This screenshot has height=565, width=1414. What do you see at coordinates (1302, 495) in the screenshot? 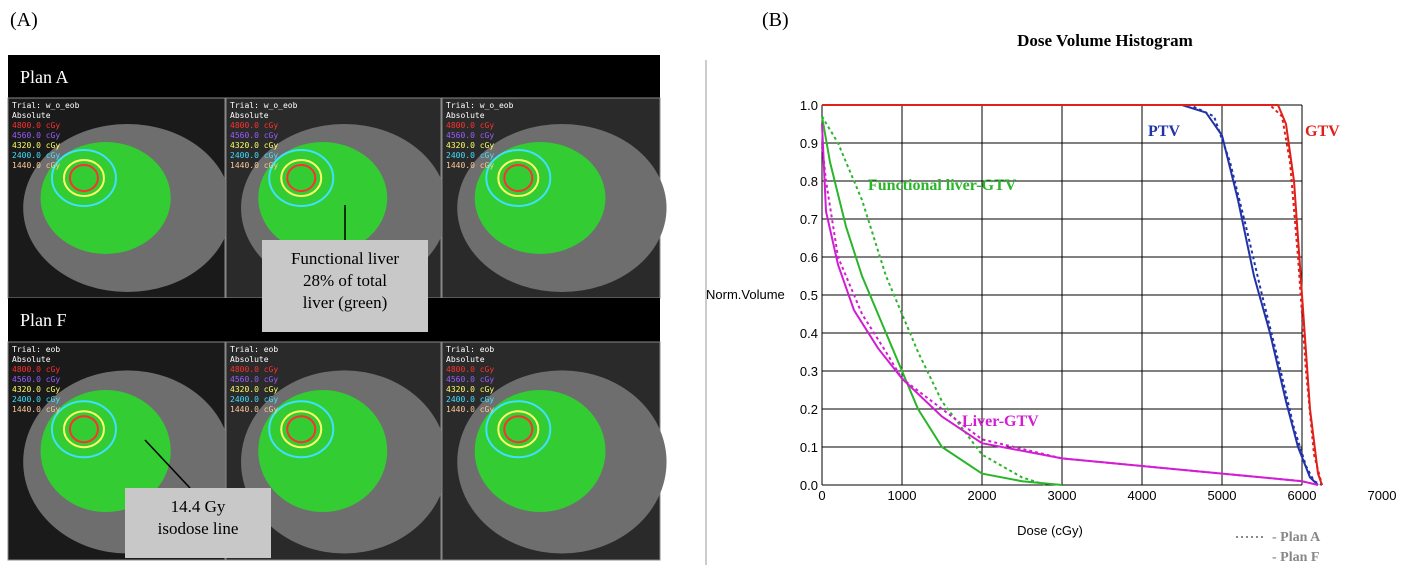
I see `x-tick-label: 6000` at bounding box center [1302, 495].